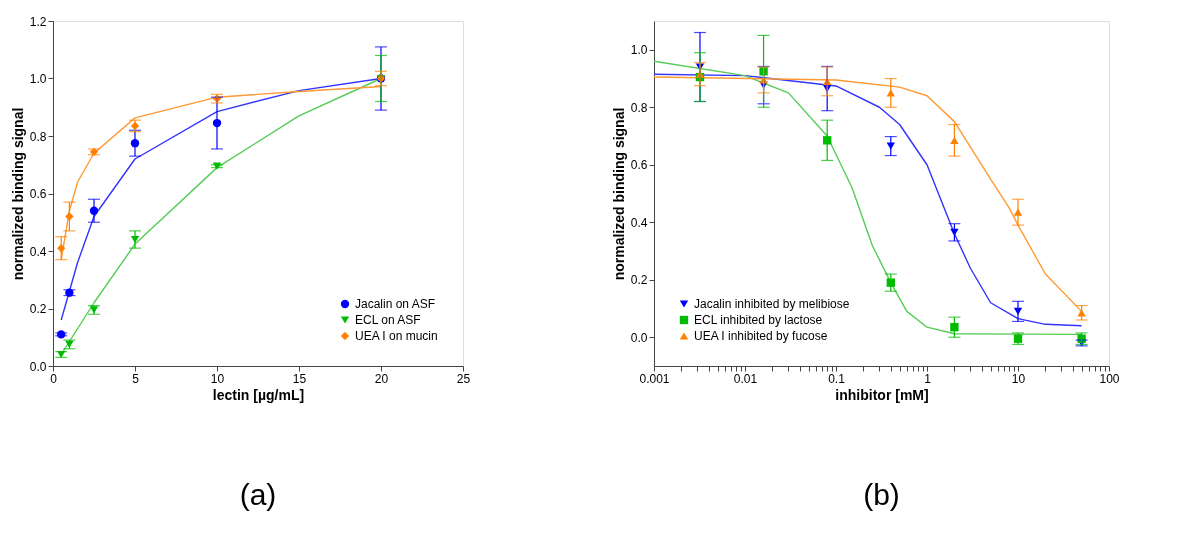 This screenshot has width=1190, height=537. I want to click on legend-label: ECL inhibited by lactose, so click(758, 320).